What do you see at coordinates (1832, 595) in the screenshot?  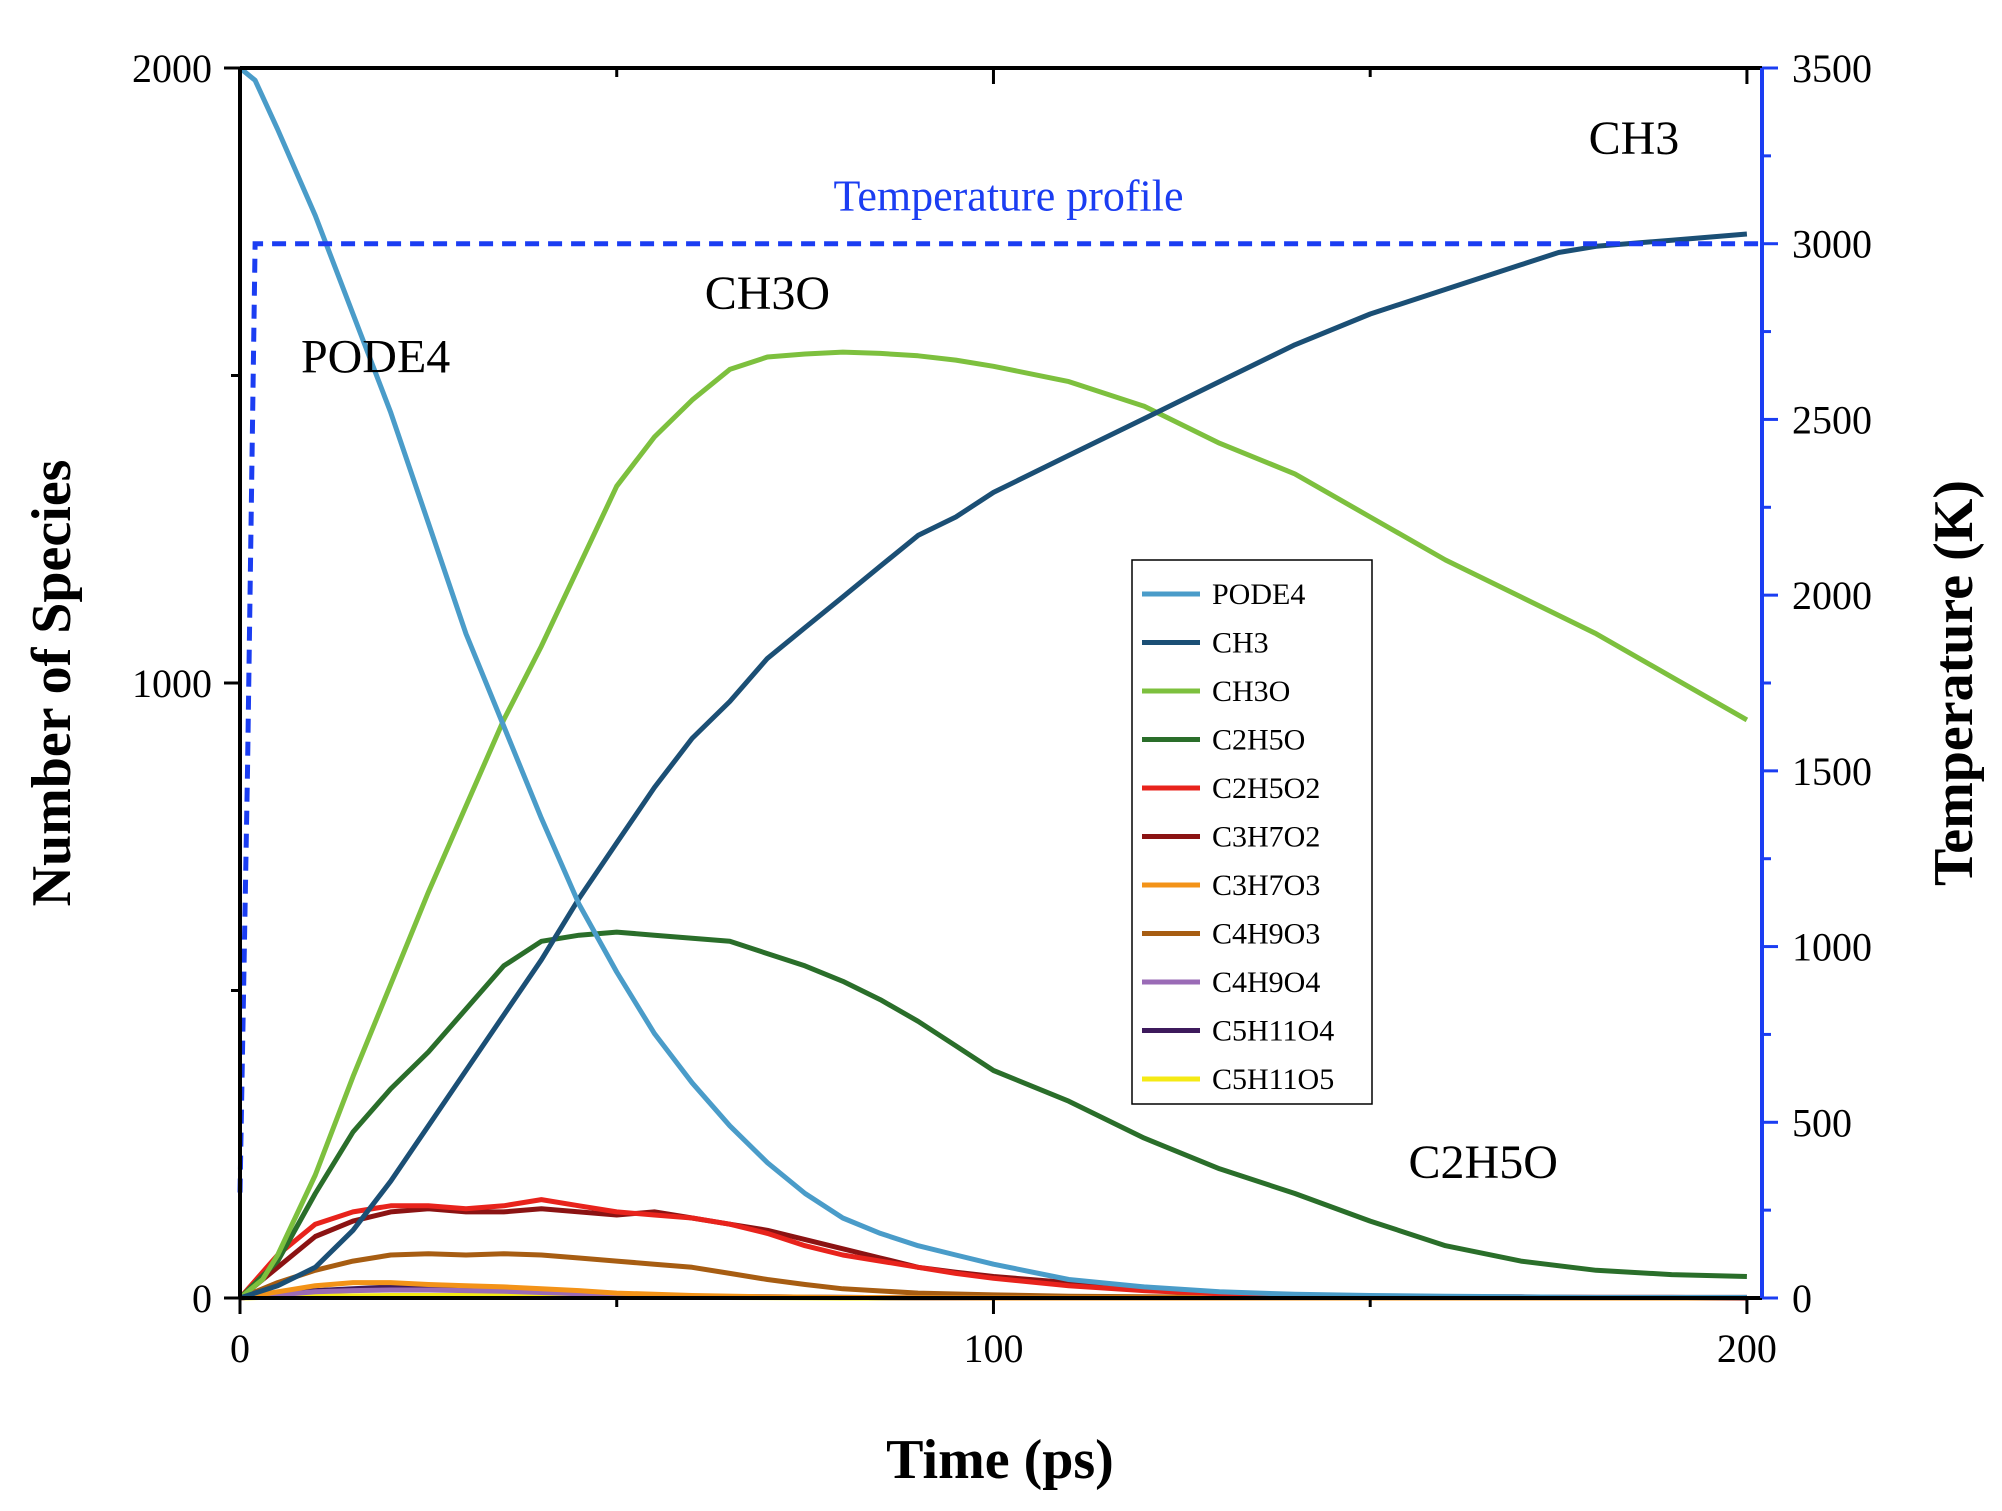 I see `y2-tick-label: 2000` at bounding box center [1832, 595].